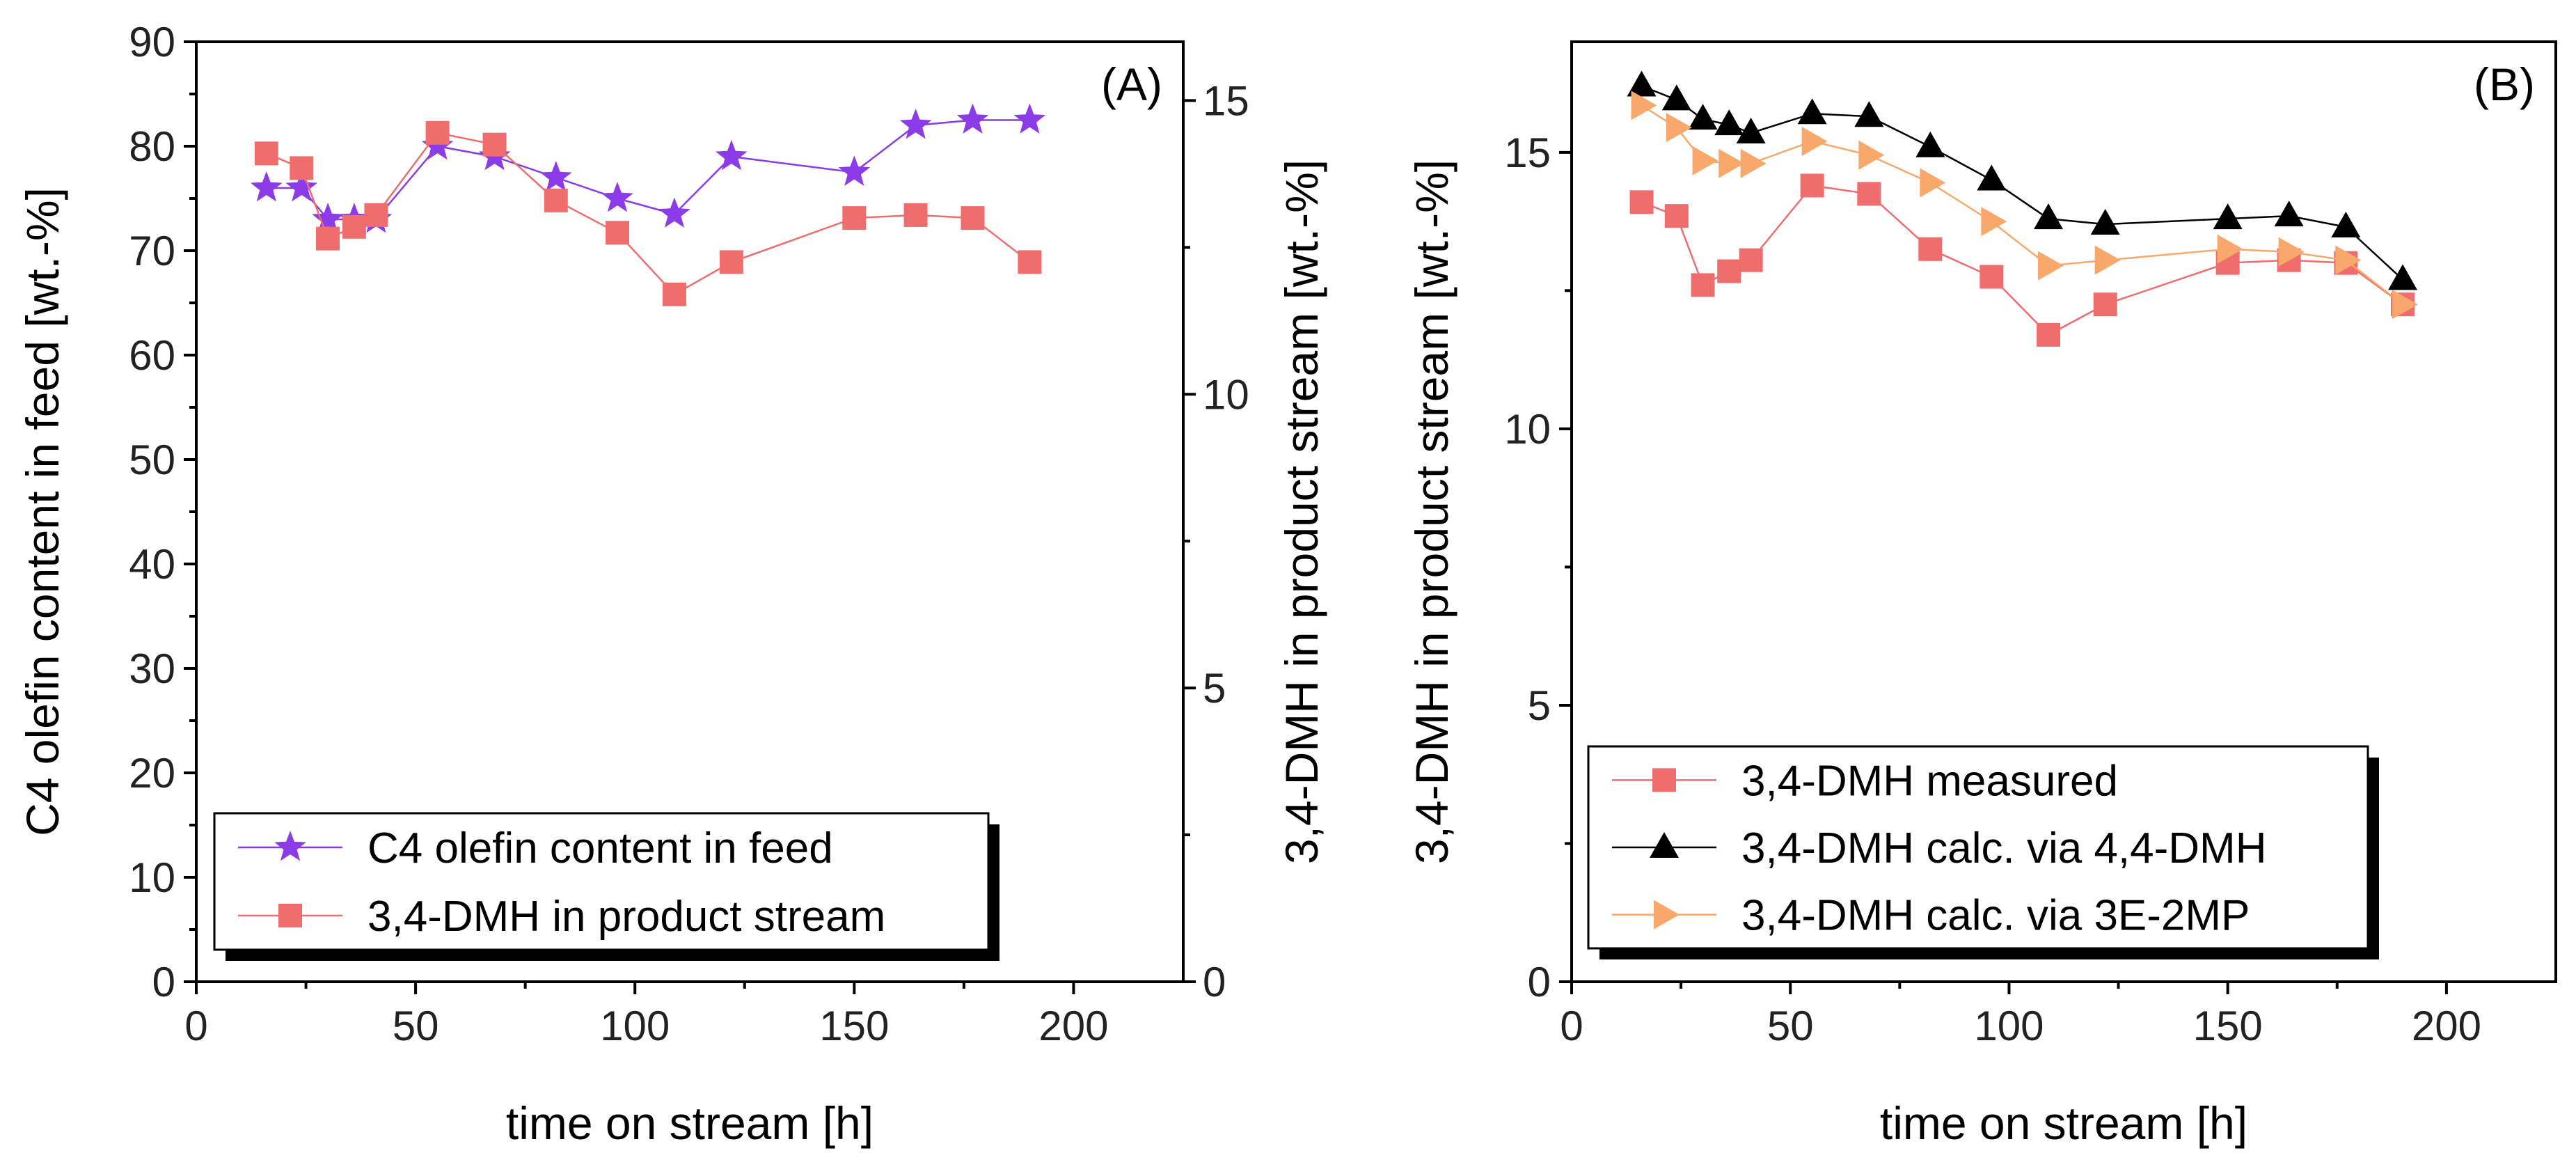 Image resolution: width=2576 pixels, height=1176 pixels. What do you see at coordinates (163, 982) in the screenshot?
I see `a-y-tick-label: 0` at bounding box center [163, 982].